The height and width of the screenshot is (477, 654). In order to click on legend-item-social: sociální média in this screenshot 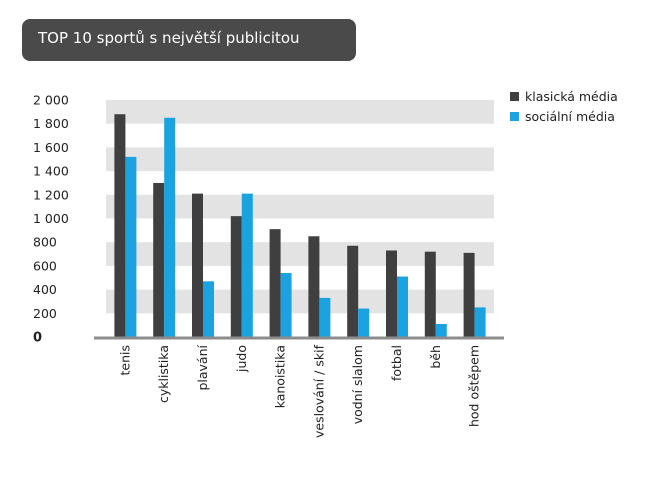, I will do `click(564, 116)`.